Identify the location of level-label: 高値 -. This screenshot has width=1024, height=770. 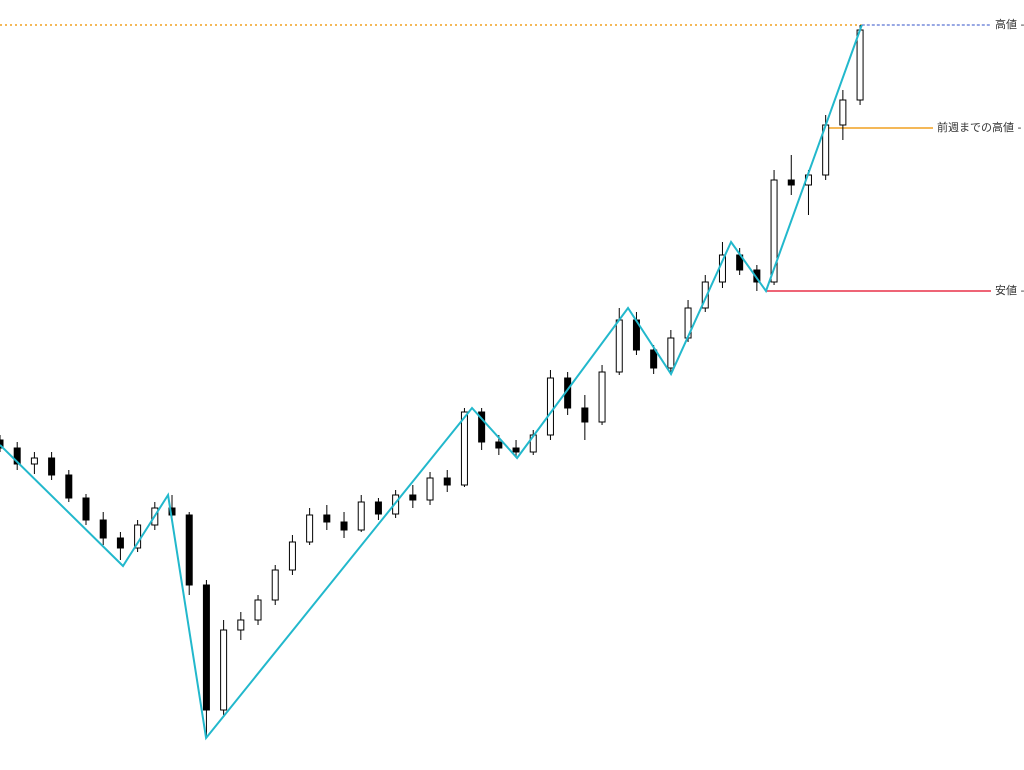
(1009, 24).